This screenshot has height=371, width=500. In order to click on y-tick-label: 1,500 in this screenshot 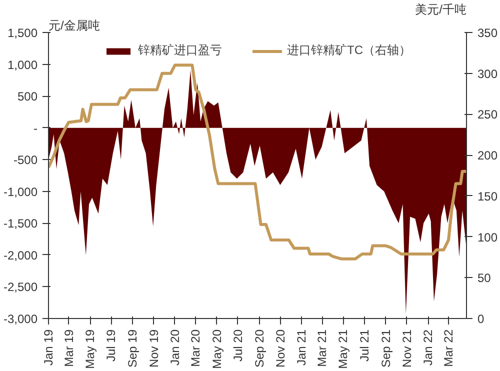, I will do `click(22, 33)`.